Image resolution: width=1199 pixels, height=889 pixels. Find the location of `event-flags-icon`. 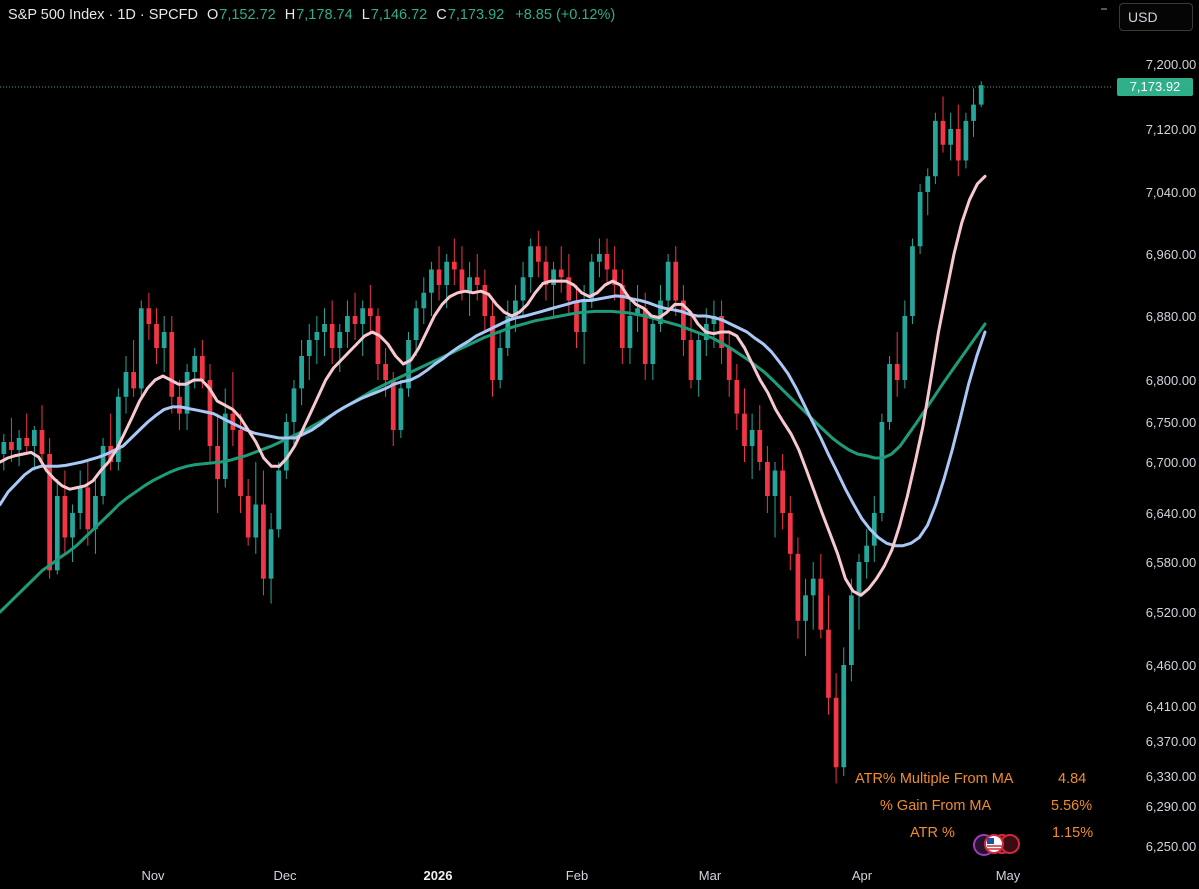

event-flags-icon is located at coordinates (996, 845).